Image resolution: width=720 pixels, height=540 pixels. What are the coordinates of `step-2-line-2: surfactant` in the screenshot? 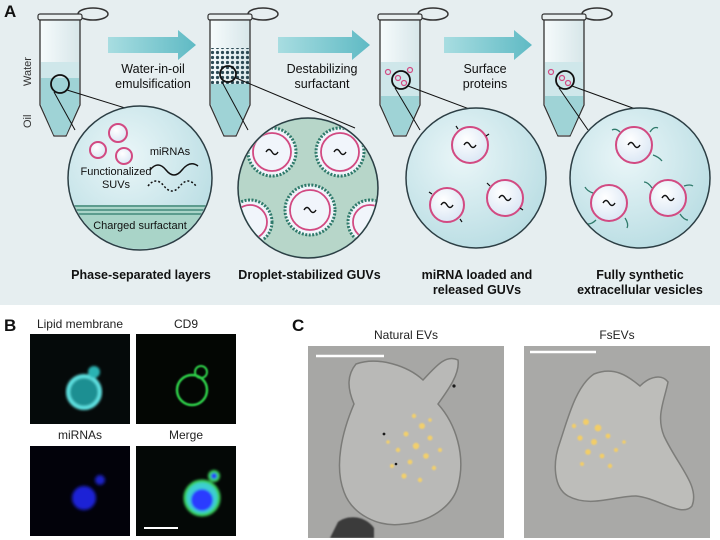 It's located at (322, 84).